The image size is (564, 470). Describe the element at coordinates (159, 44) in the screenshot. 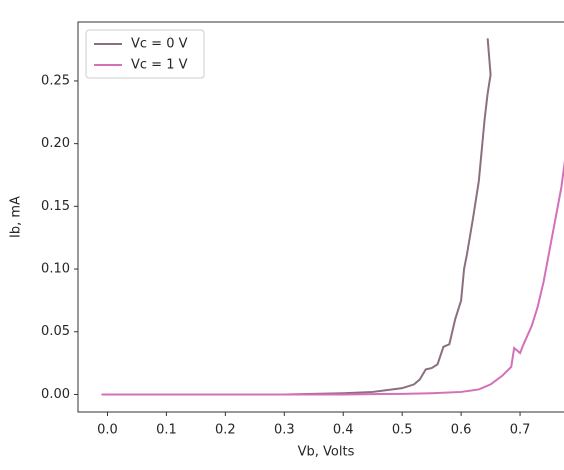

I see `legend-label: Vc = 0 V` at that location.